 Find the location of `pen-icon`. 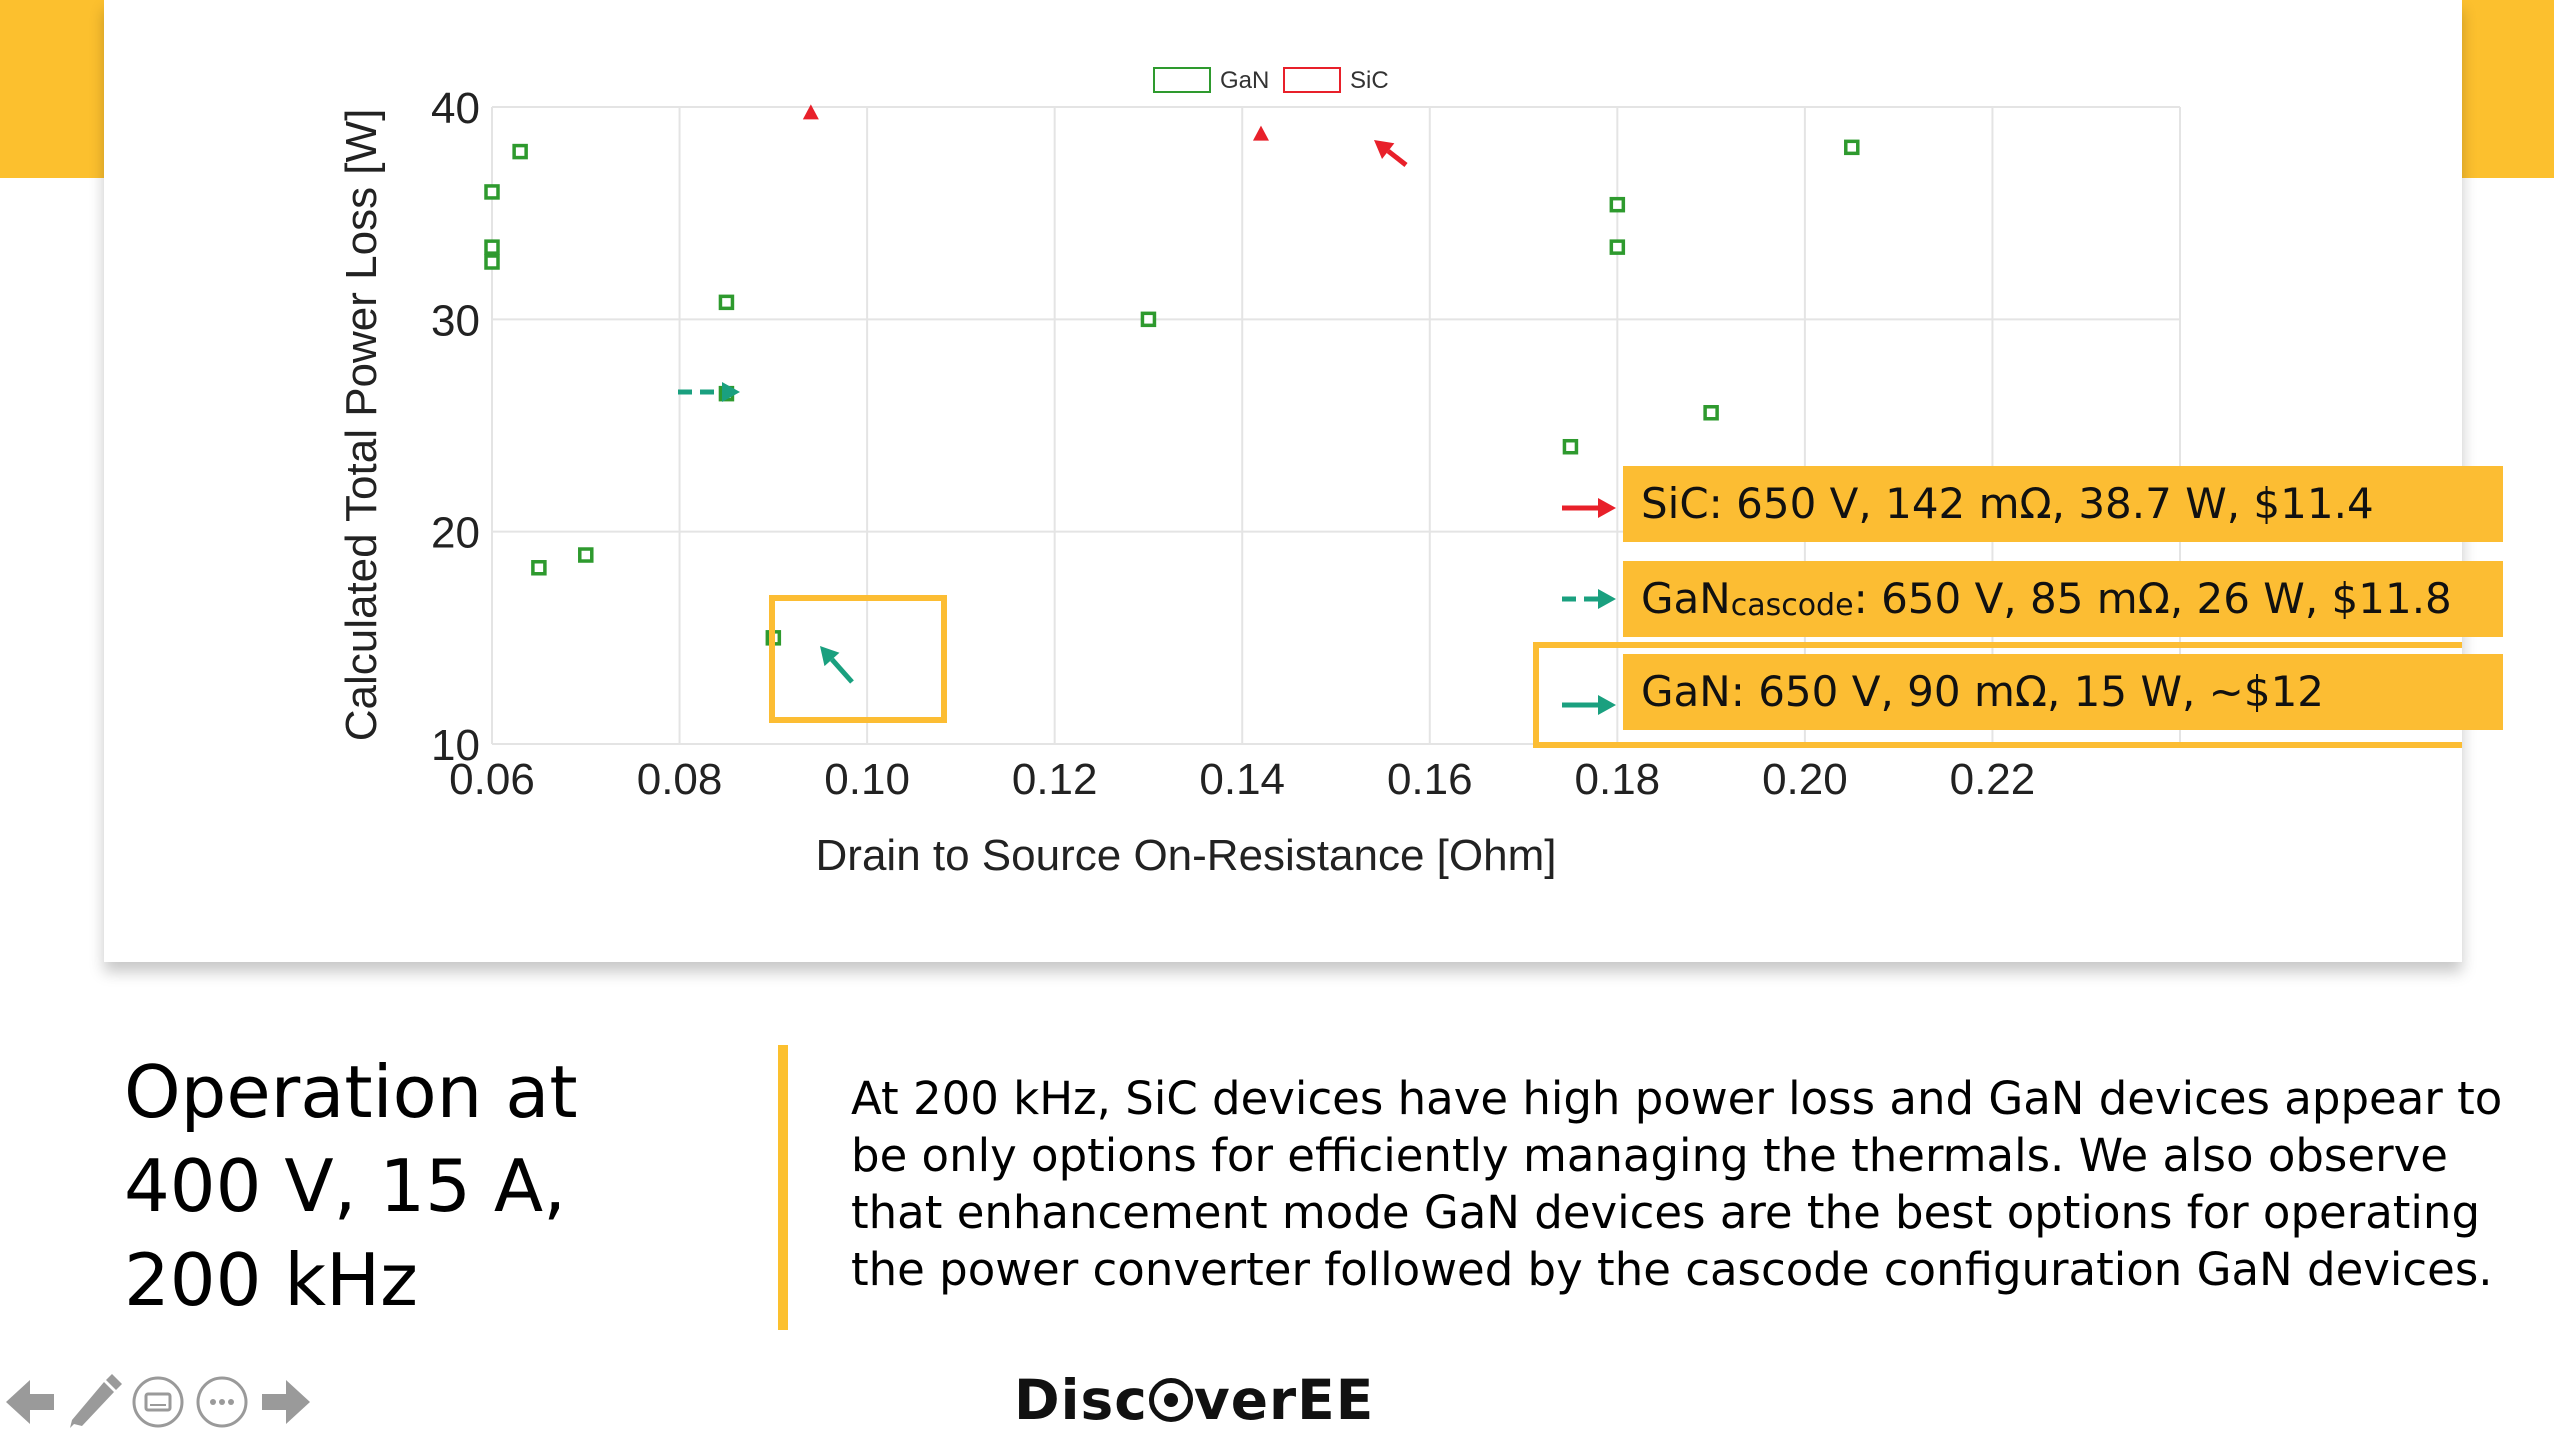

pen-icon is located at coordinates (94, 1400).